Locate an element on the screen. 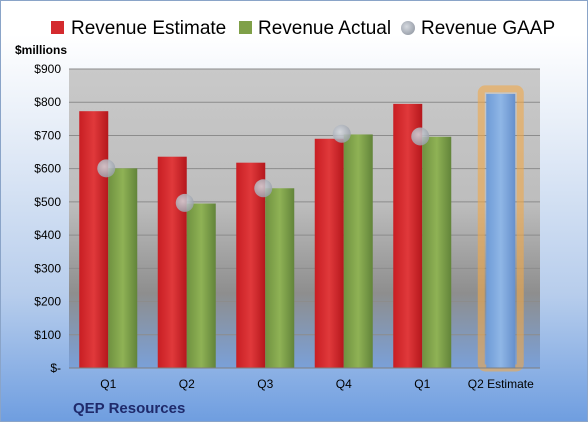 The height and width of the screenshot is (422, 588). gaap-markers is located at coordinates (263, 168).